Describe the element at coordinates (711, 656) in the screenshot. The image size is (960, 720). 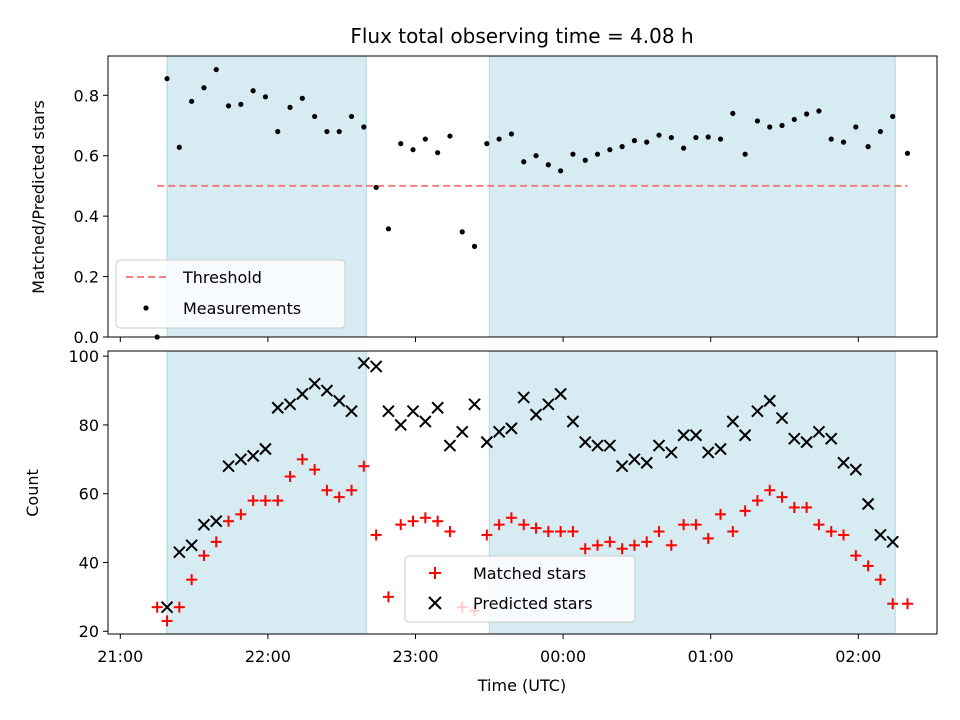
I see `x-tick-label: 01:00` at that location.